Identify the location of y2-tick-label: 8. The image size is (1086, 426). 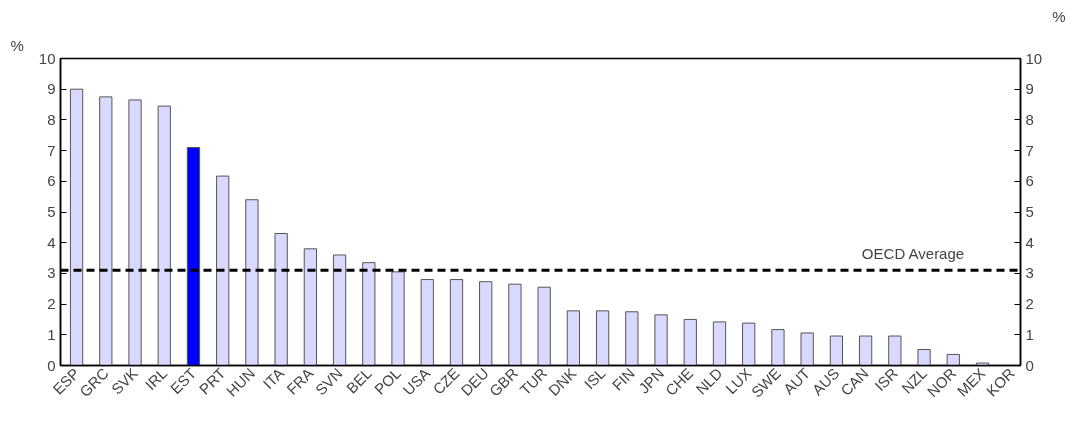
(1029, 119).